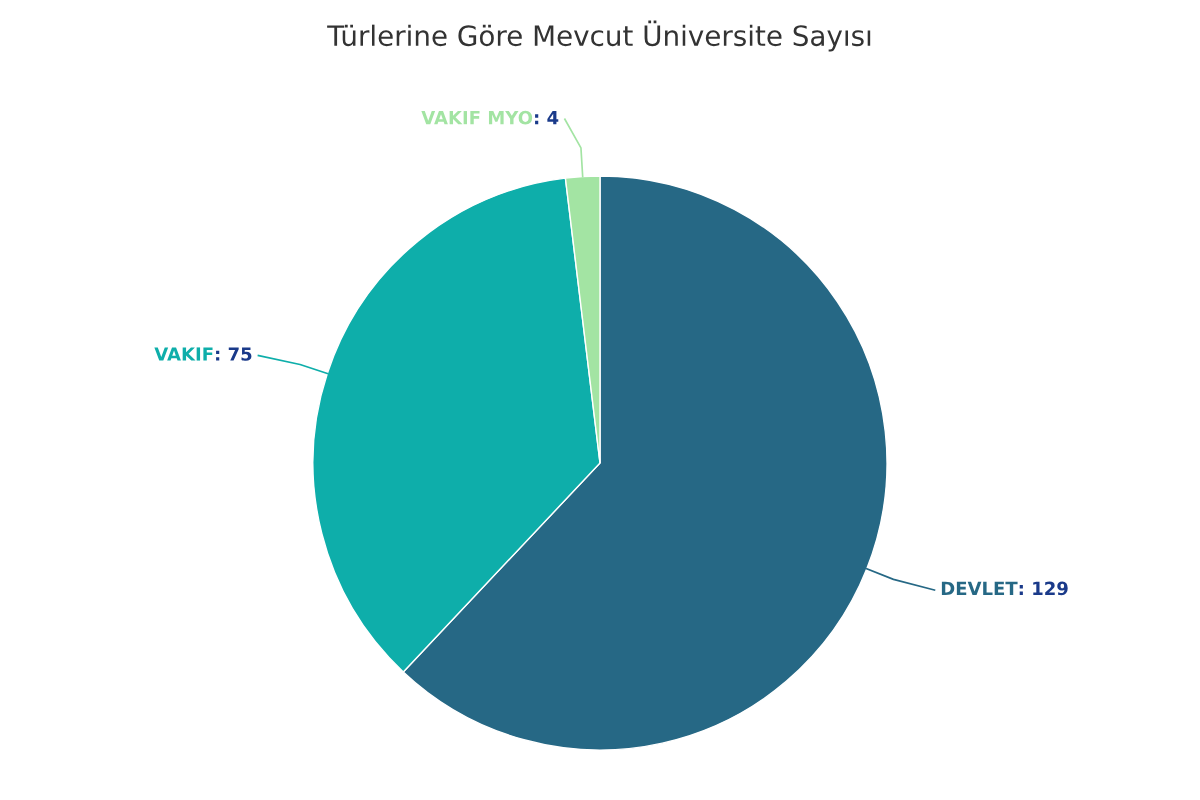 This screenshot has width=1200, height=800. What do you see at coordinates (599, 36) in the screenshot?
I see `chart-title: Türlerine Göre Mevcut Üniversite Sayısı` at bounding box center [599, 36].